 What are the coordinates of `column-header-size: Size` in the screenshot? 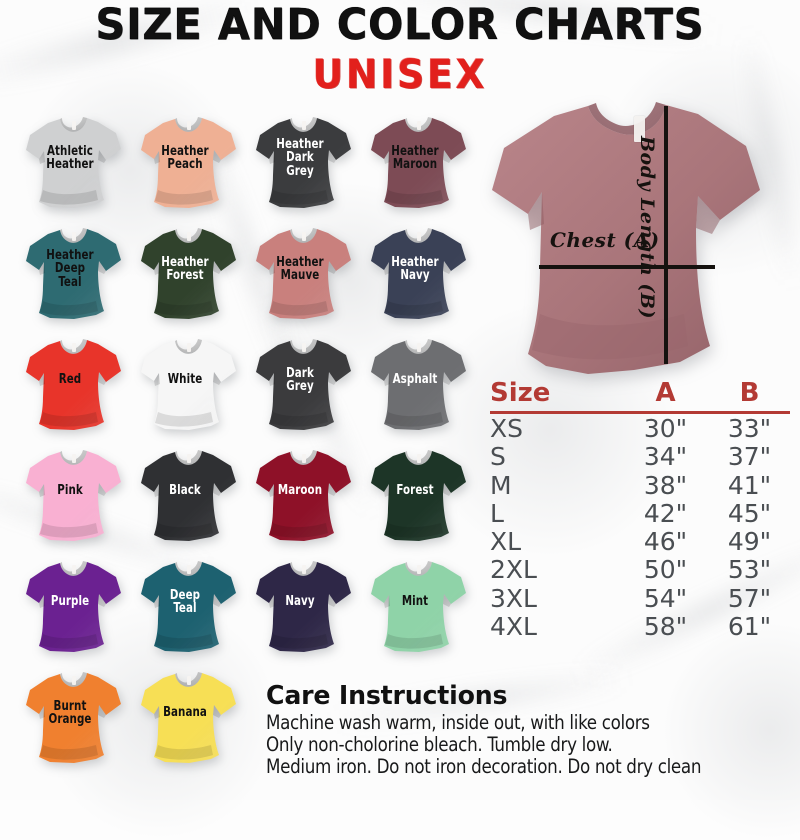 It's located at (556, 396).